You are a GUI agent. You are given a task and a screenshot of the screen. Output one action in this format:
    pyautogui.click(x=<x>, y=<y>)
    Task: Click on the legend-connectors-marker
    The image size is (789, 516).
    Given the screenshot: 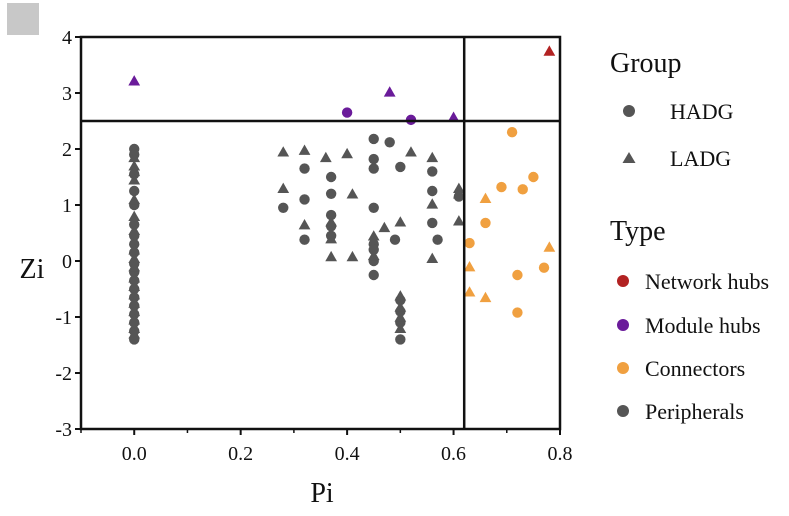 What is the action you would take?
    pyautogui.click(x=623, y=368)
    